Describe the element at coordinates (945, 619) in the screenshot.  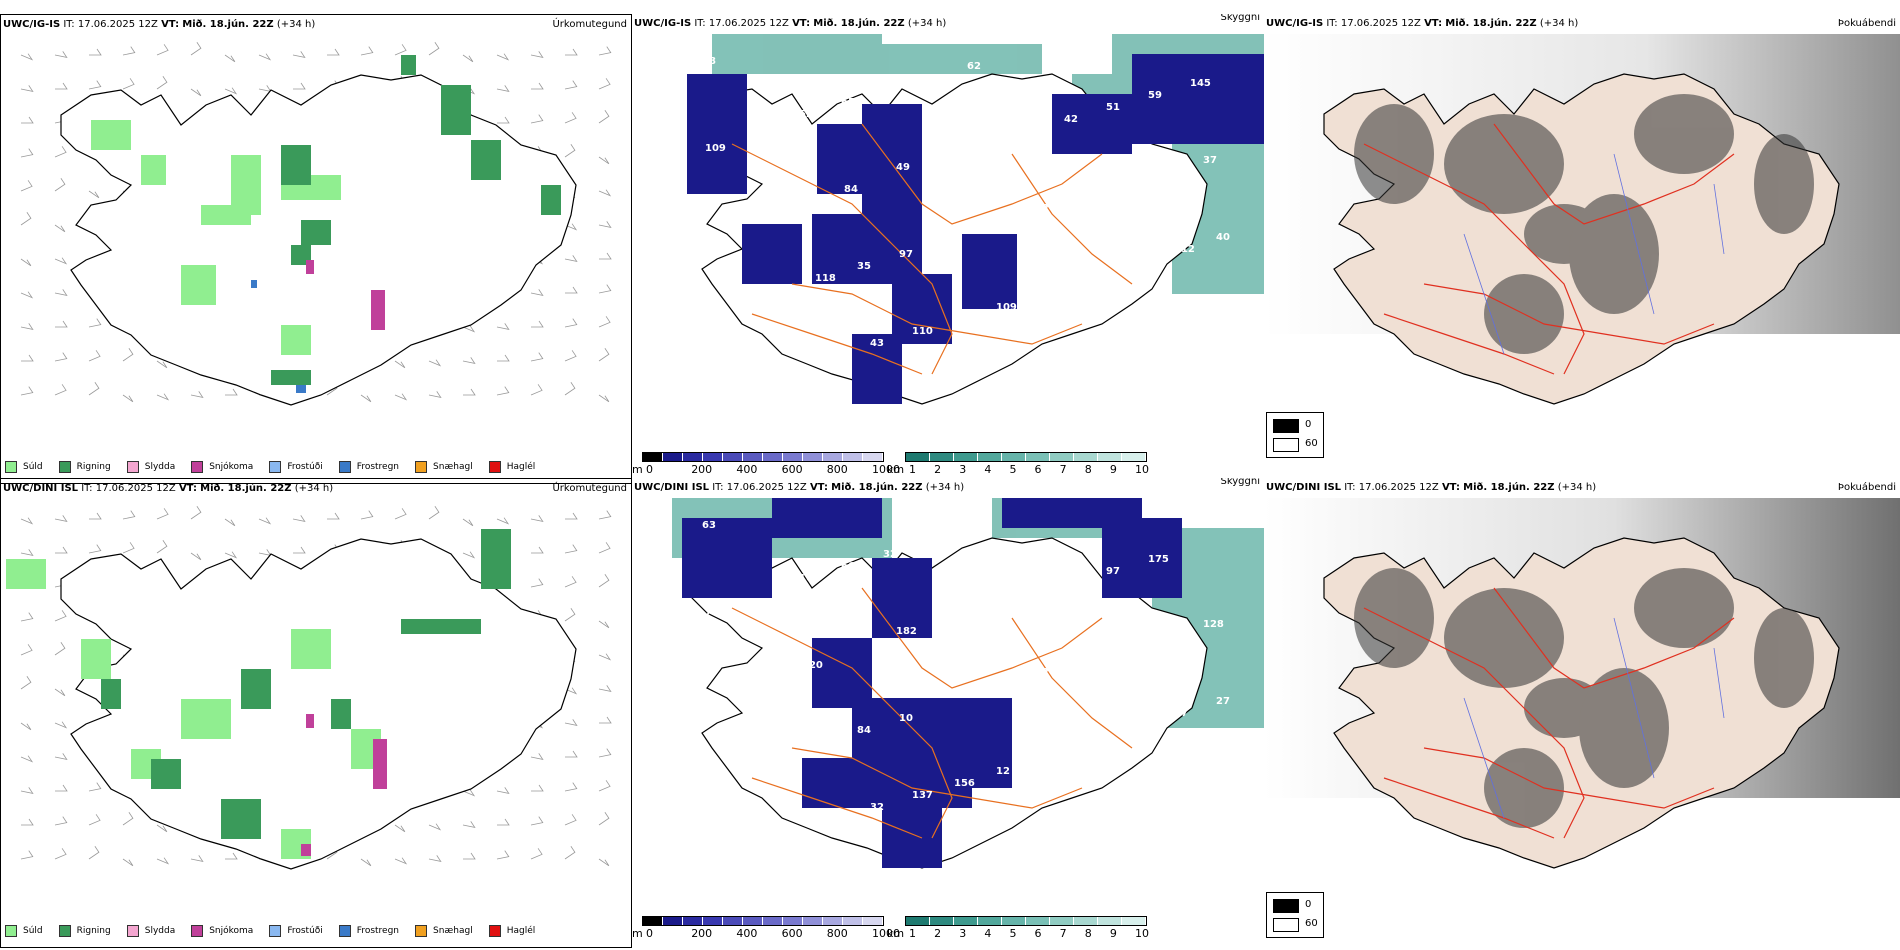
I see `cloud-base-value: 57` at that location.